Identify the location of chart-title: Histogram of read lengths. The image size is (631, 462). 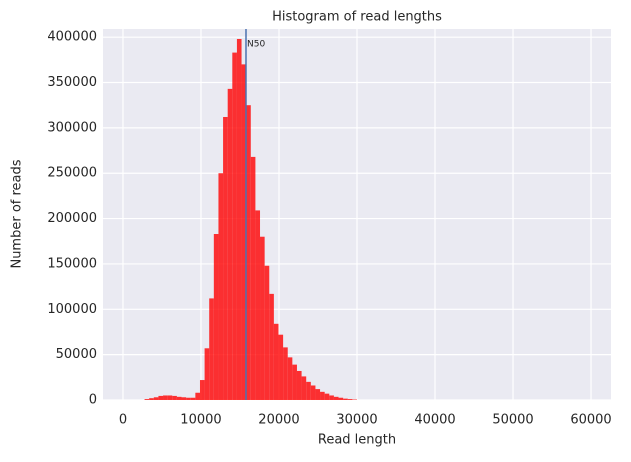
(357, 17).